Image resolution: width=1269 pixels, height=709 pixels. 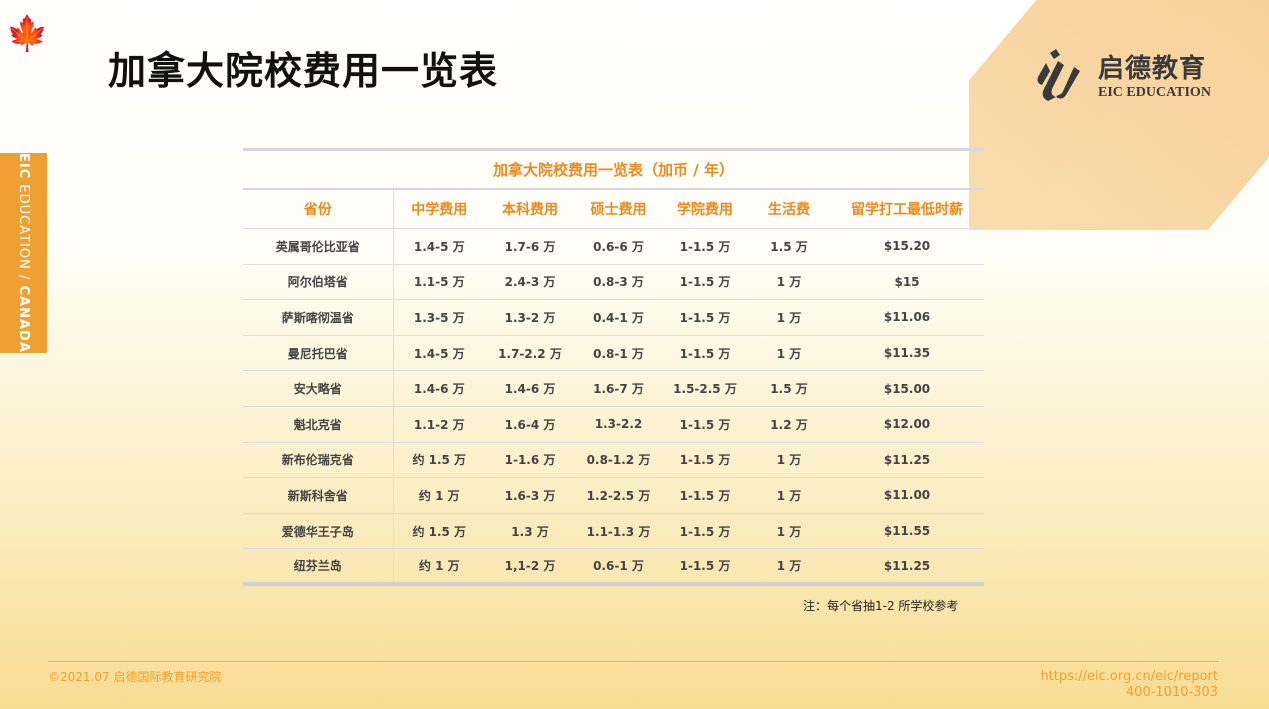 I want to click on table-cell: 1.6-4 万, so click(x=530, y=424).